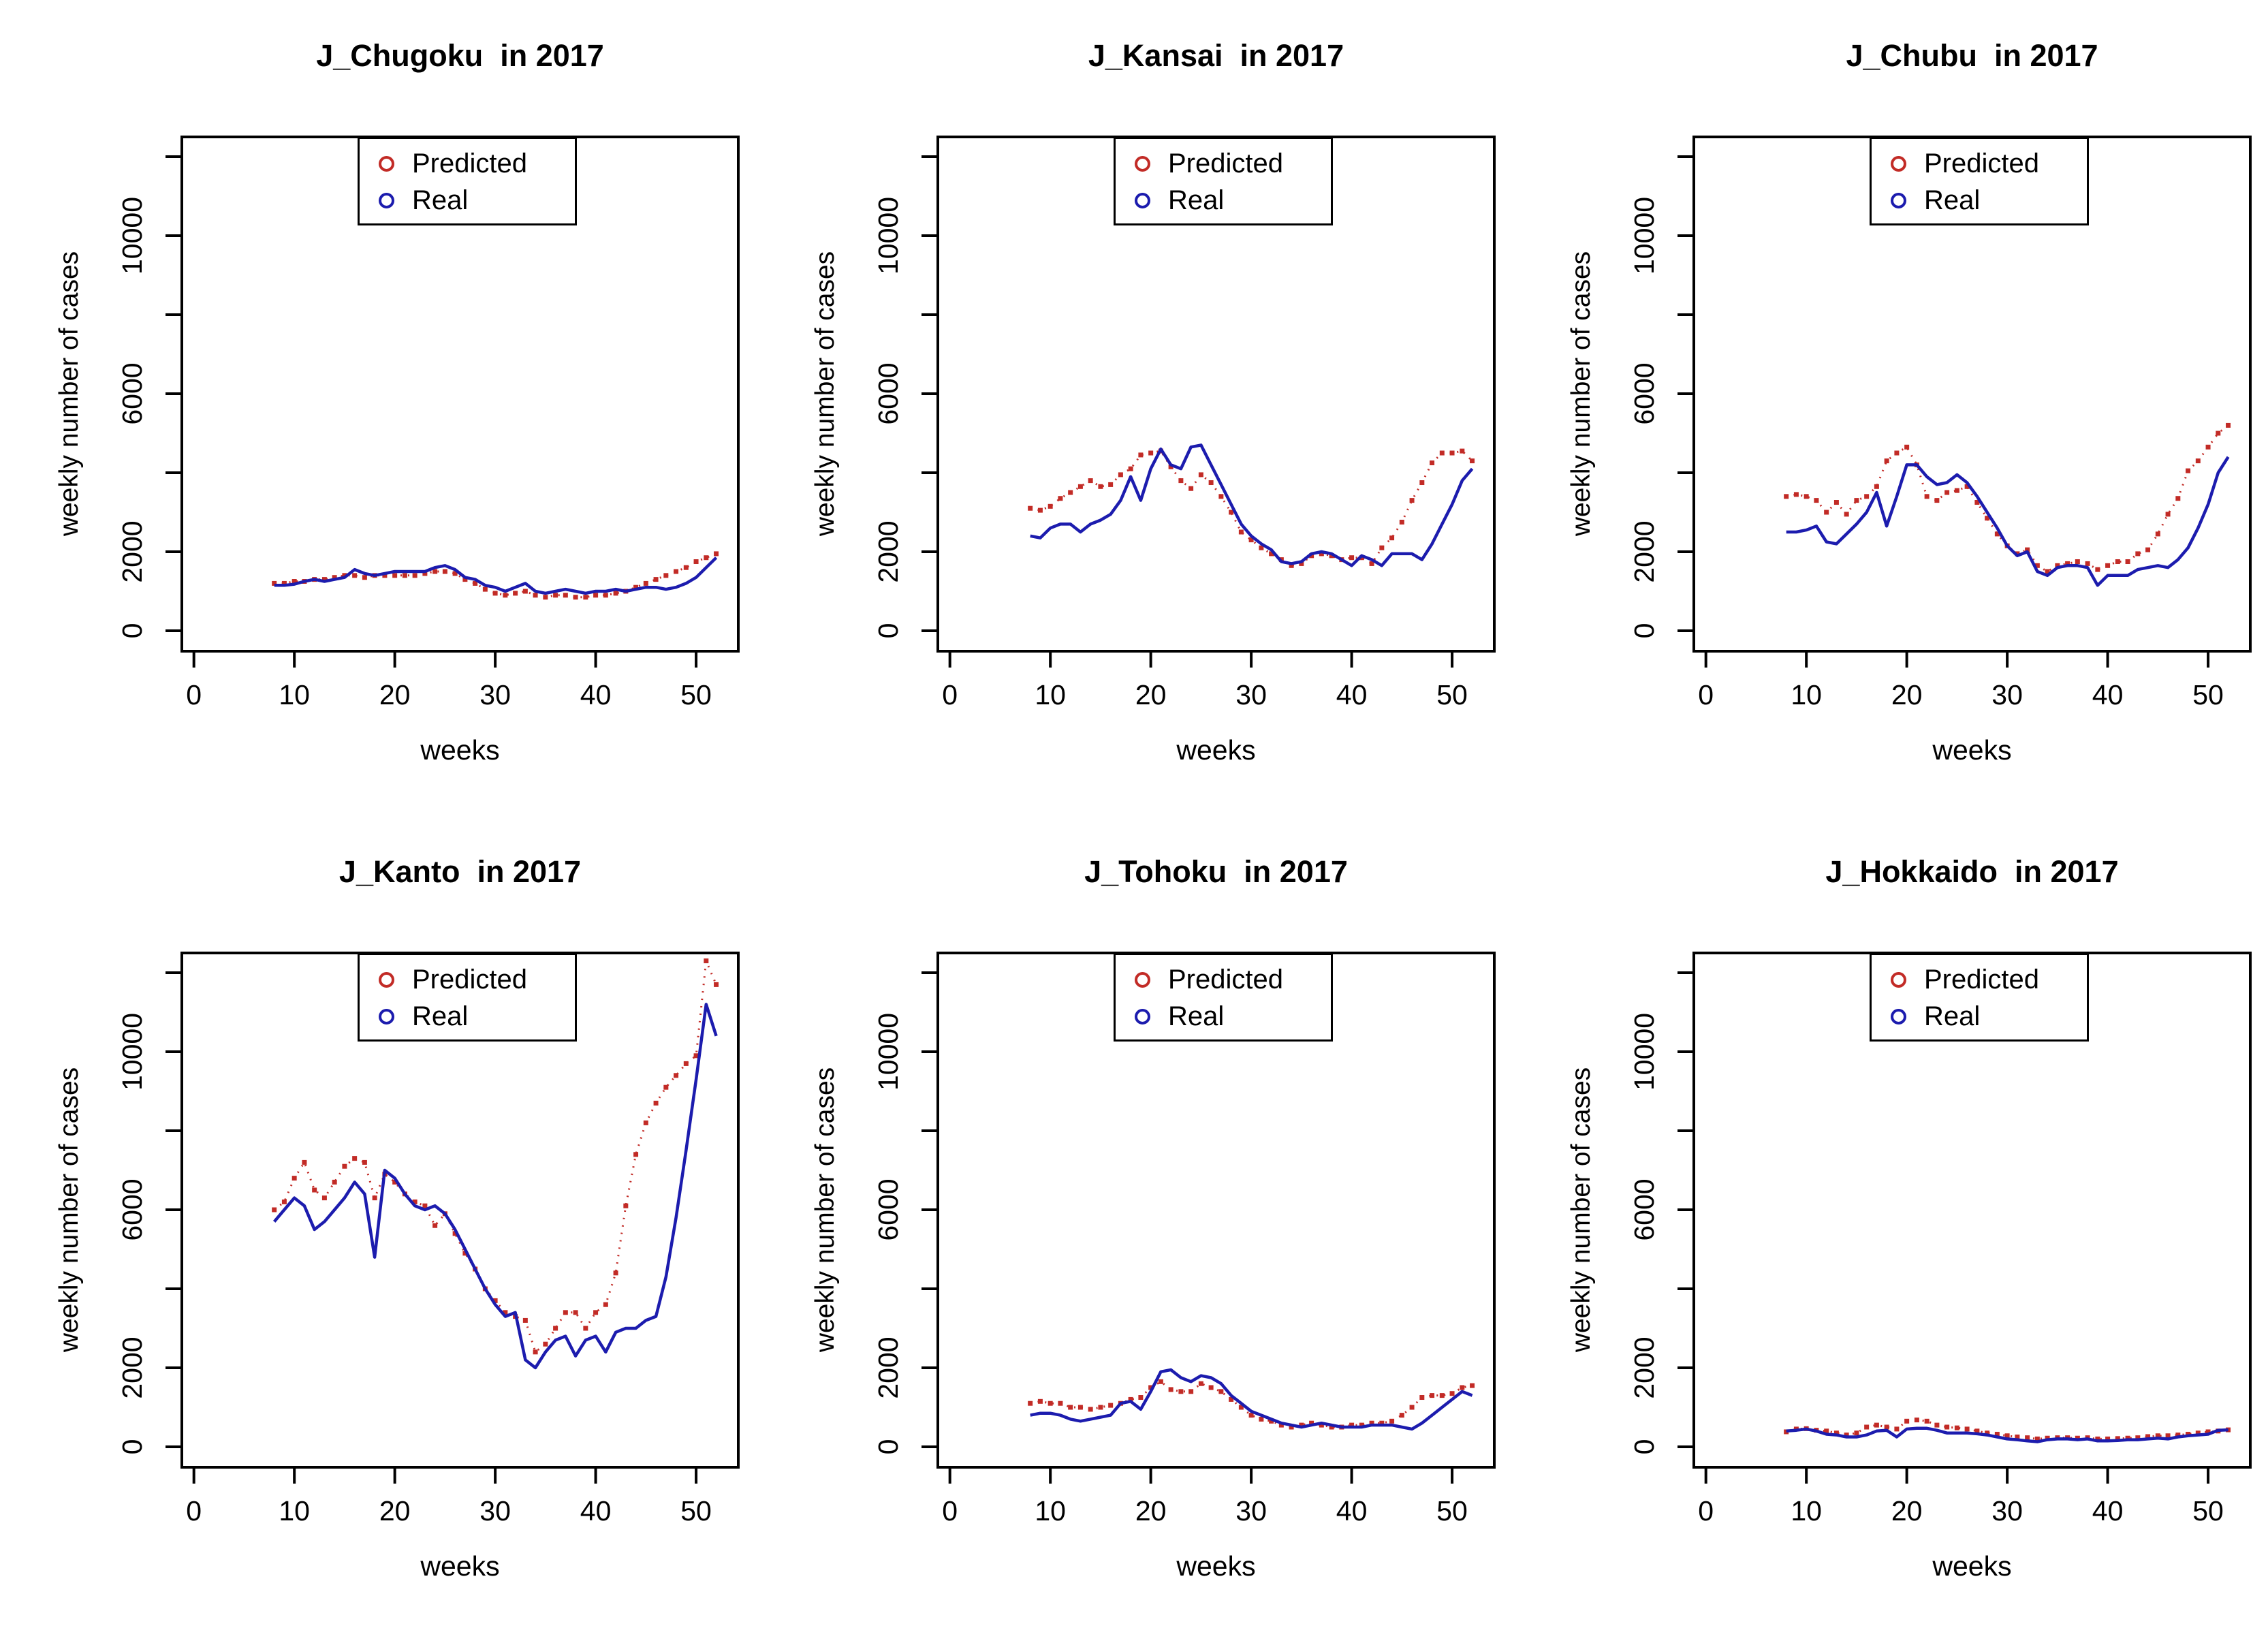  I want to click on plot-canvas: 0 10 20 30 40 50 0 2000 6000 10000, so click(1184, 423).